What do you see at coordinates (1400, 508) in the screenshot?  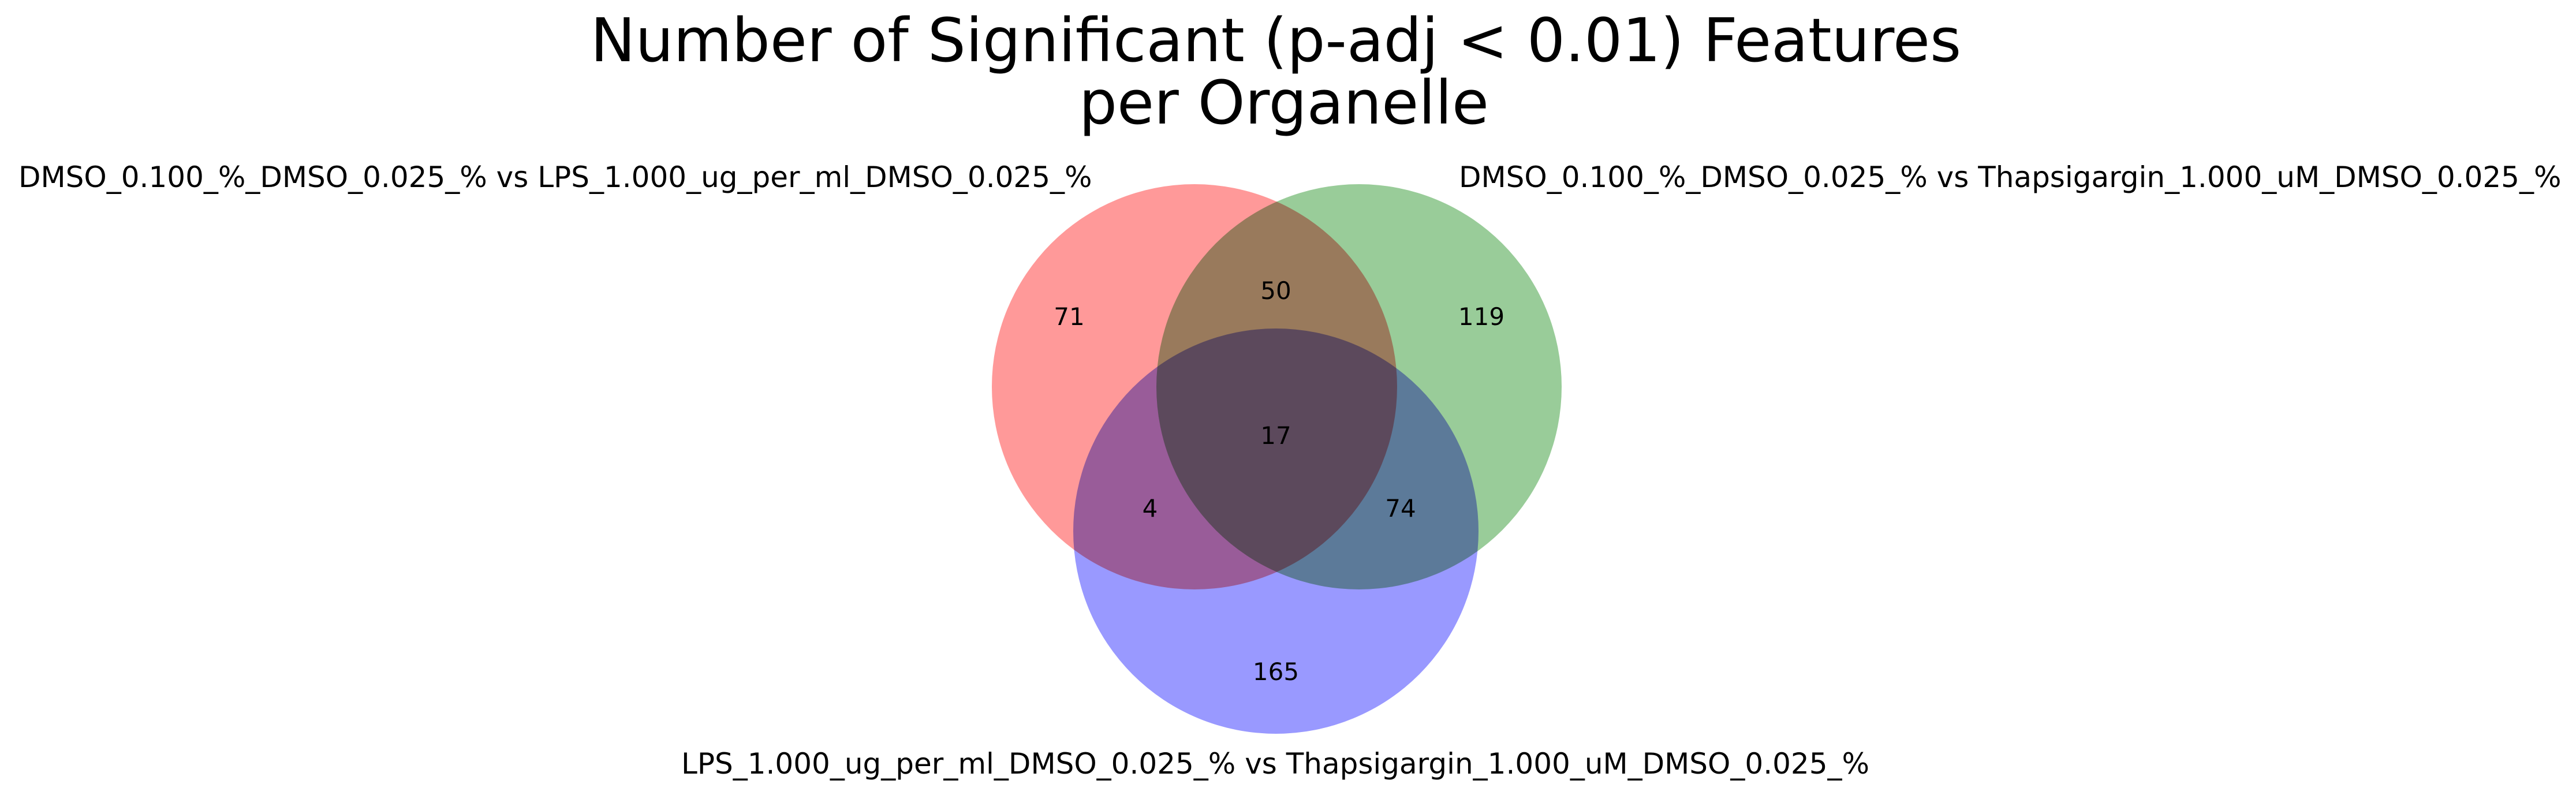 I see `count-b-c: 74` at bounding box center [1400, 508].